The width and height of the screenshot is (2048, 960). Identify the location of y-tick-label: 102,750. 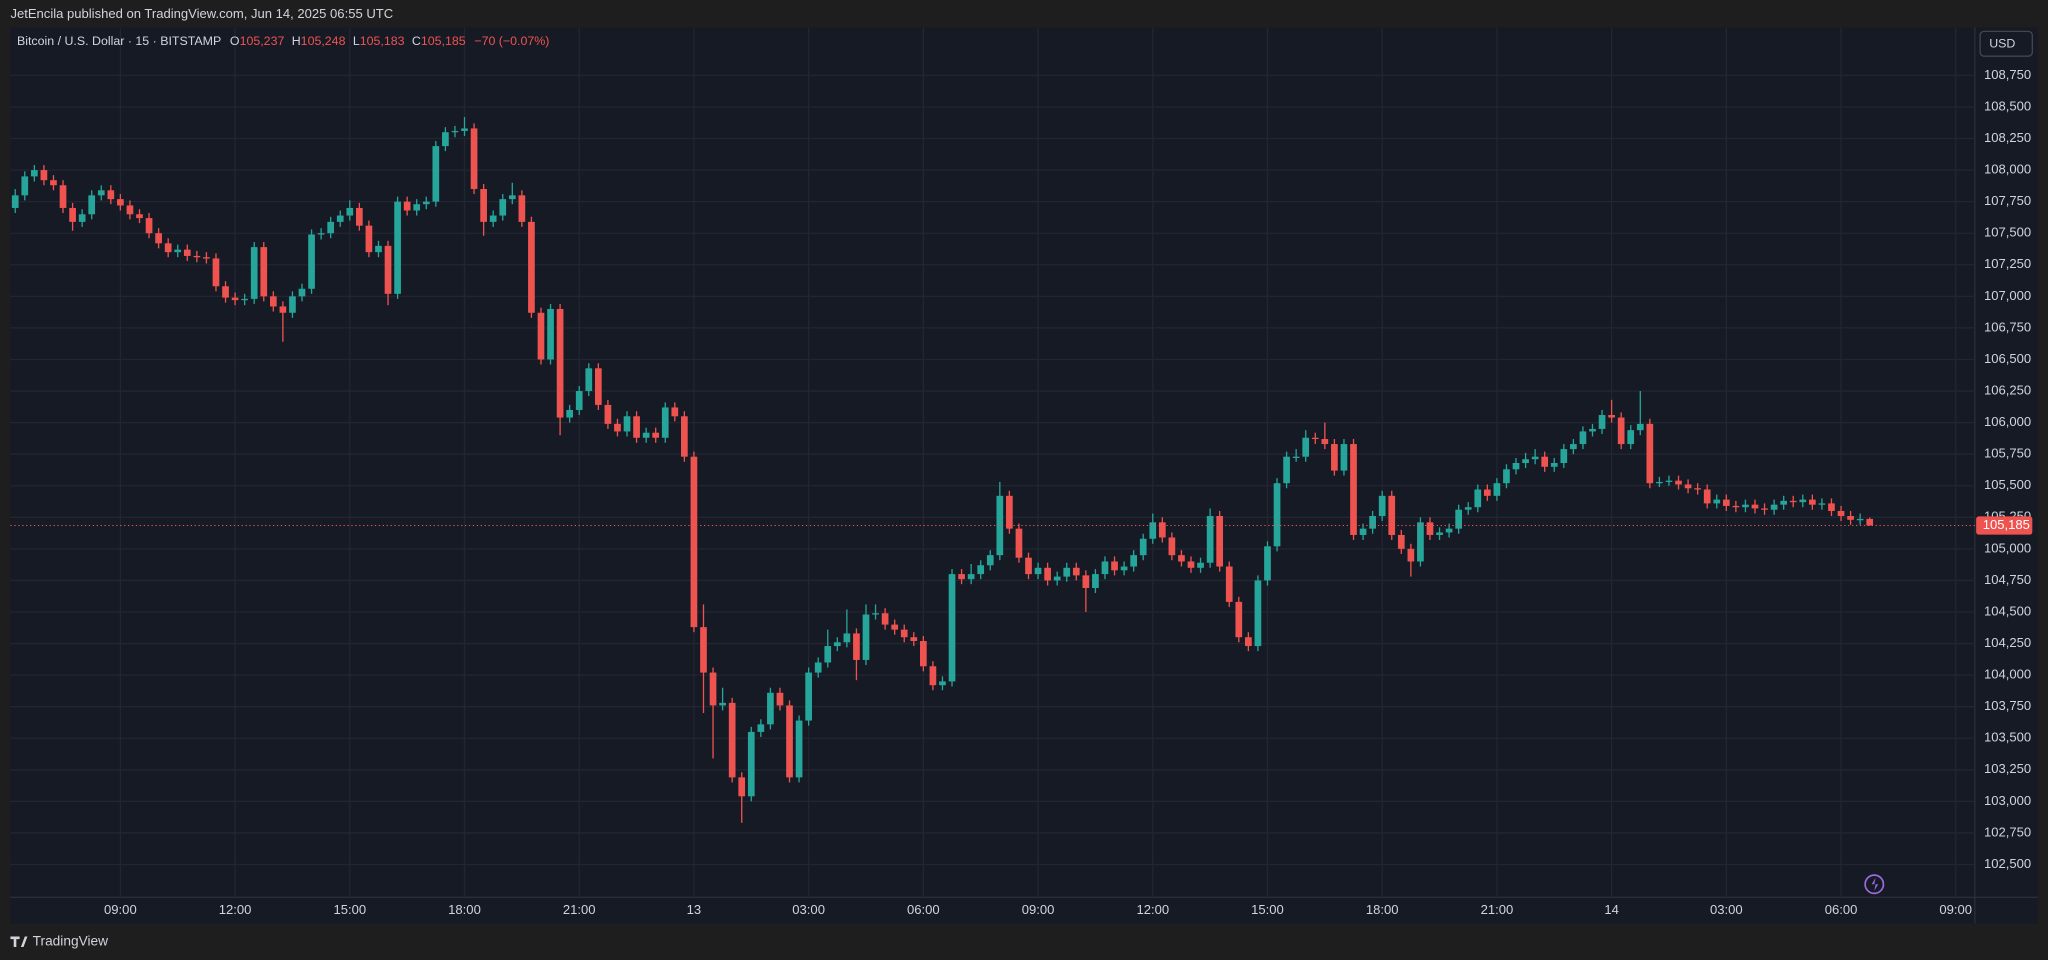
(2007, 831).